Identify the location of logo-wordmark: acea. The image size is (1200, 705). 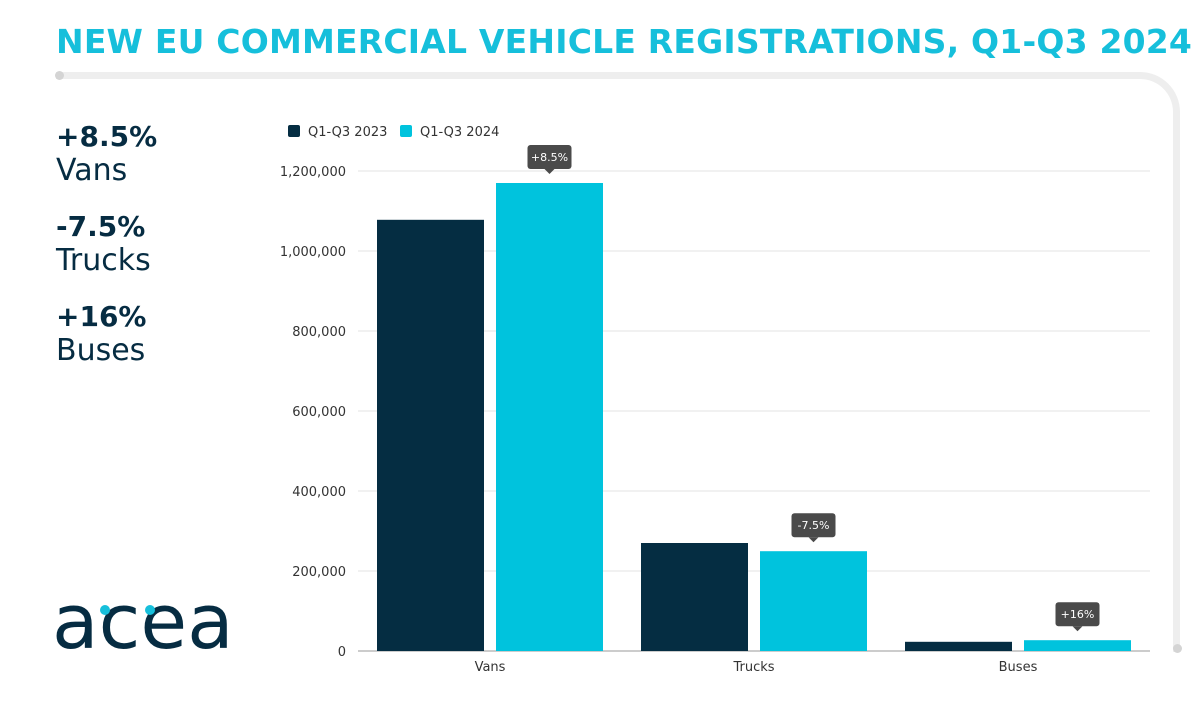
(143, 624).